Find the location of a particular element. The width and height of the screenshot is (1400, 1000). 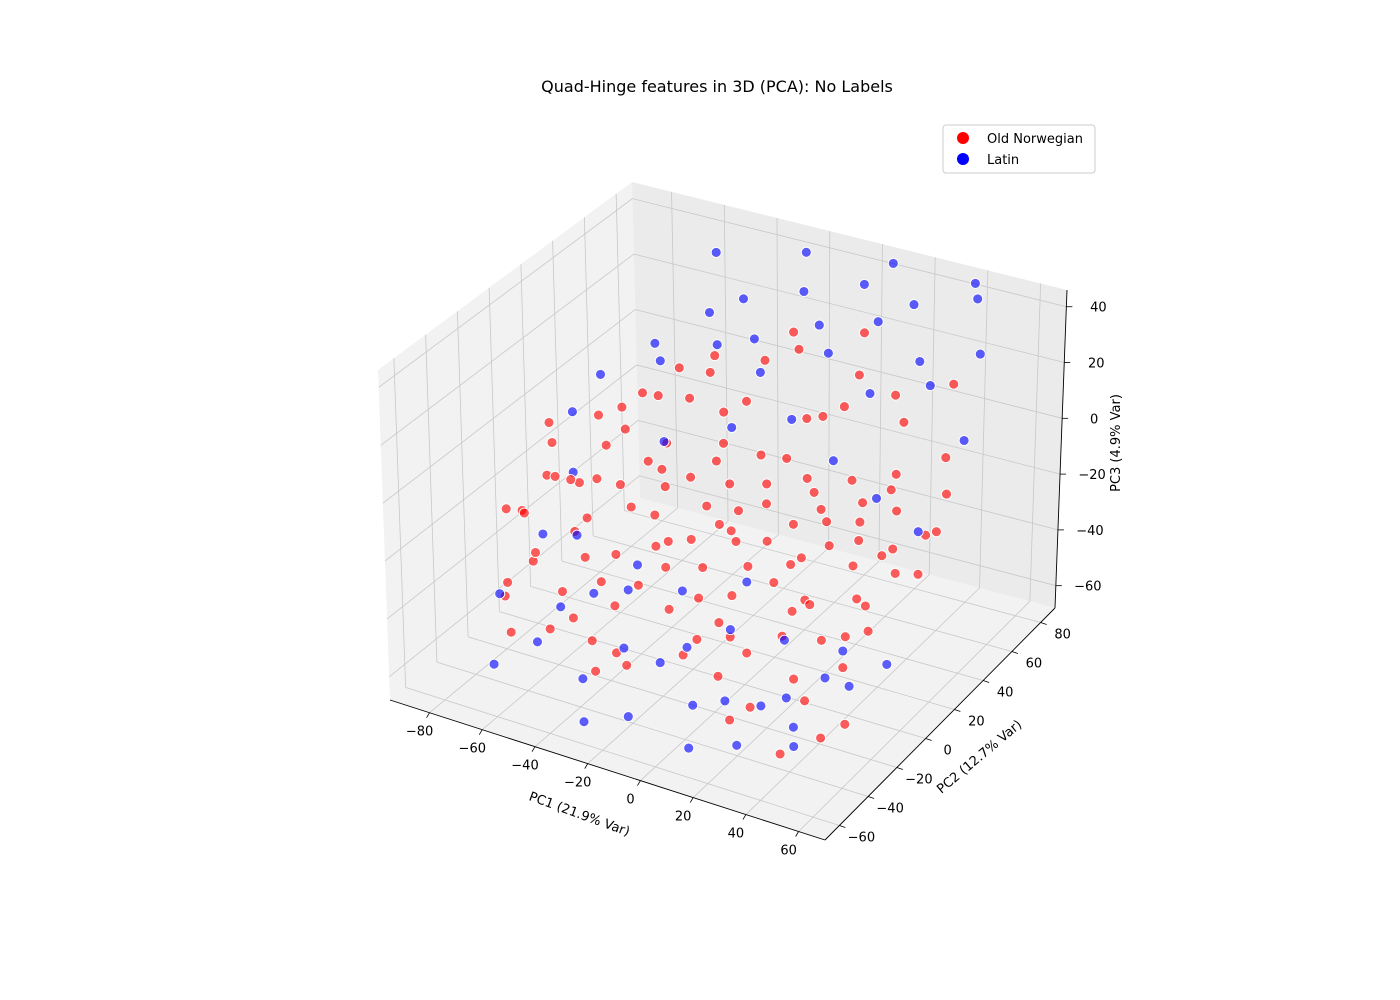

z-tick-label: −40 is located at coordinates (1089, 531).